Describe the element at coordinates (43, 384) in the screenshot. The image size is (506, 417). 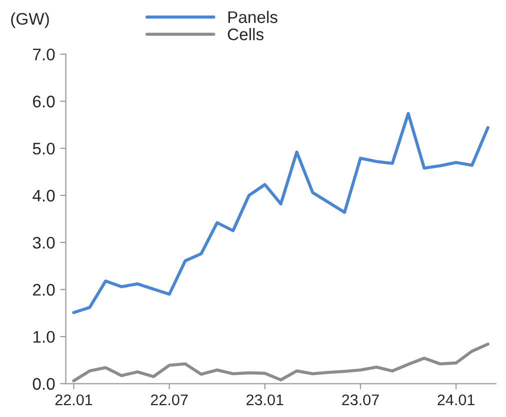
I see `y-tick-label: 0.0` at that location.